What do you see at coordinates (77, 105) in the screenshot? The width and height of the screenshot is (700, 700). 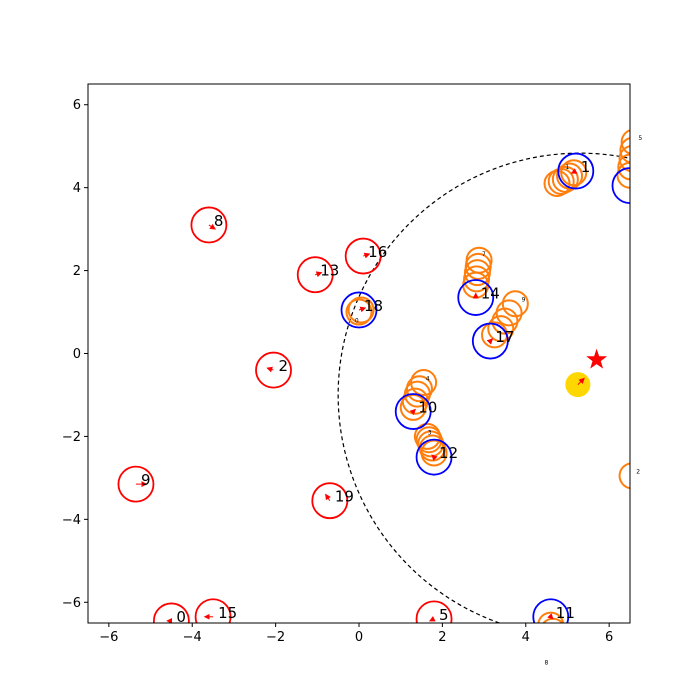 I see `y-tick-label: 6` at bounding box center [77, 105].